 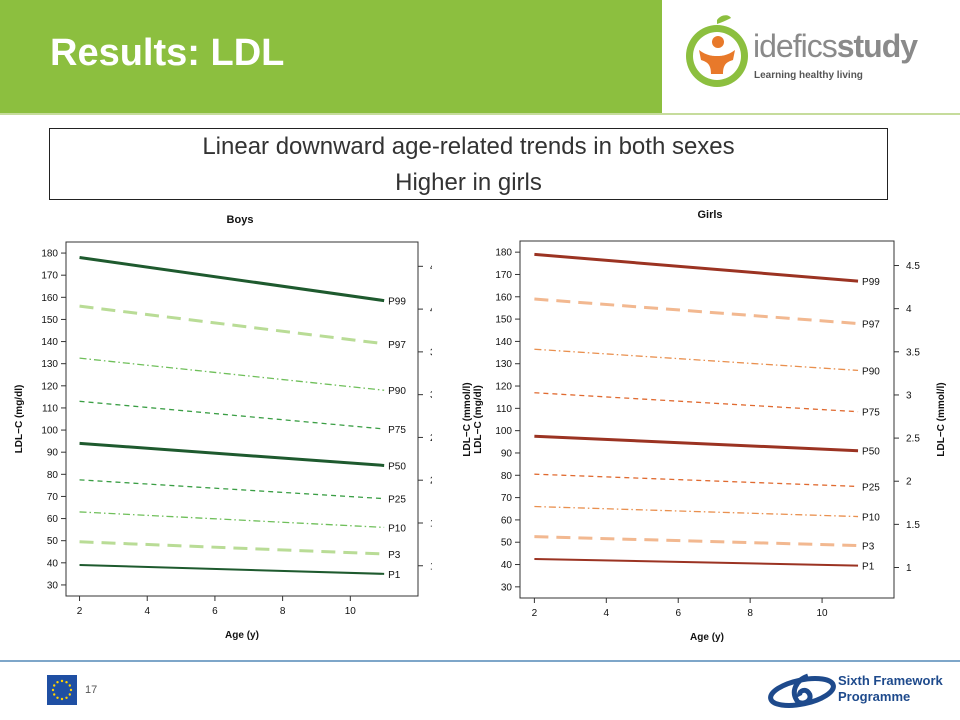 I want to click on y-tick-label: 100, so click(x=49, y=431).